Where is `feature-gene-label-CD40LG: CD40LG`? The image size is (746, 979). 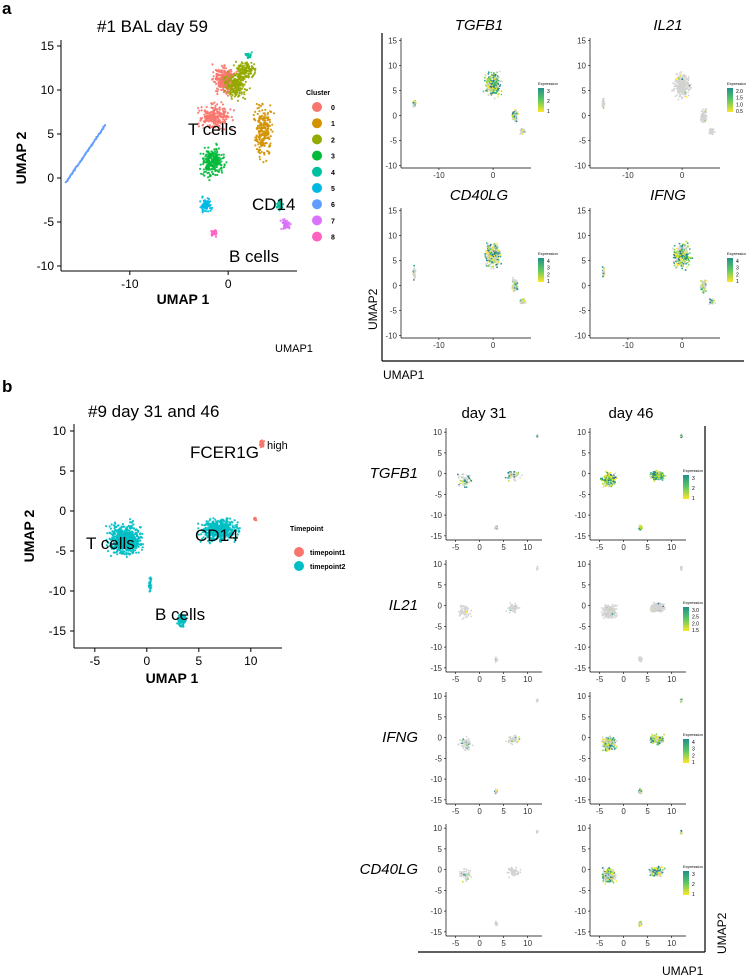 feature-gene-label-CD40LG: CD40LG is located at coordinates (479, 195).